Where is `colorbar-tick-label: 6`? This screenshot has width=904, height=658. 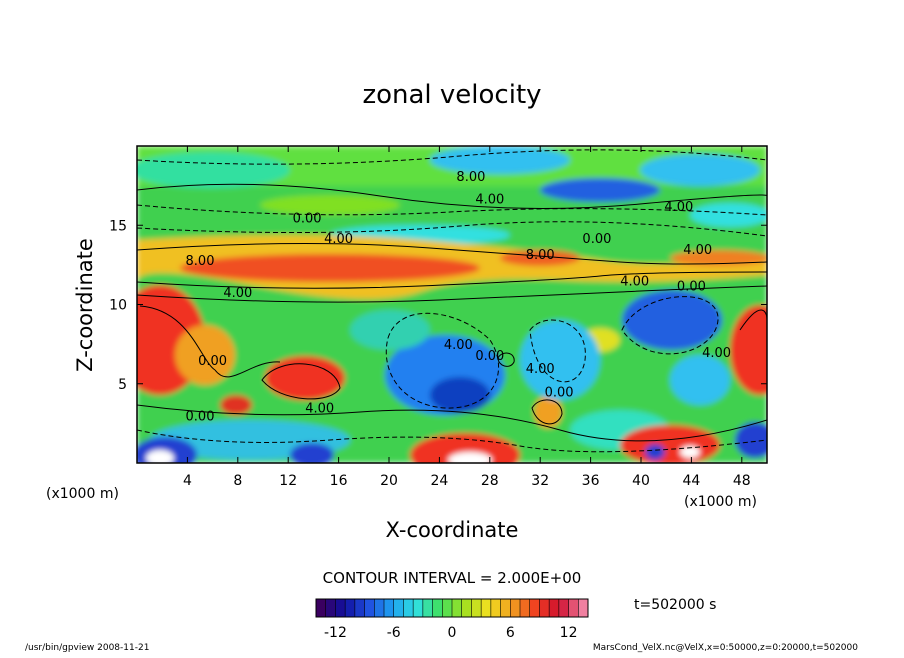 colorbar-tick-label: 6 is located at coordinates (510, 633).